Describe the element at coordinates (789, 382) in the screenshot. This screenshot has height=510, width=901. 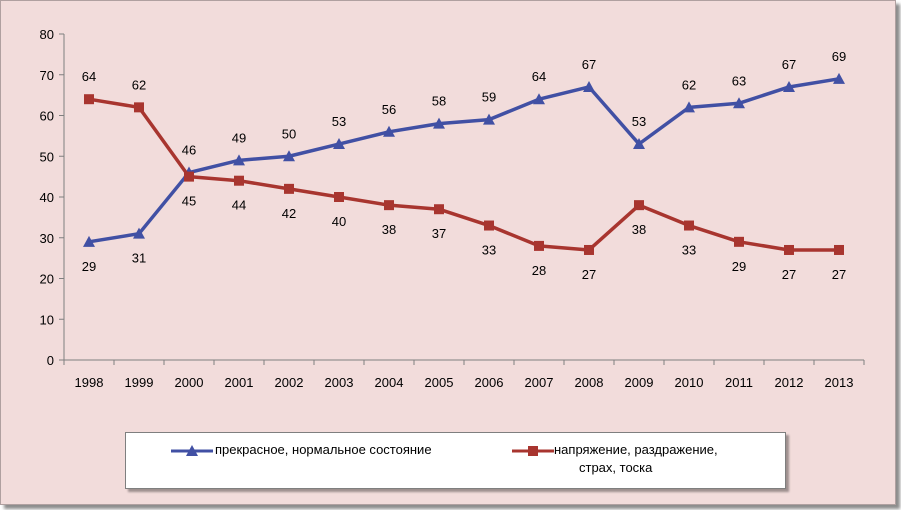
I see `x-tick-label: 2012` at that location.